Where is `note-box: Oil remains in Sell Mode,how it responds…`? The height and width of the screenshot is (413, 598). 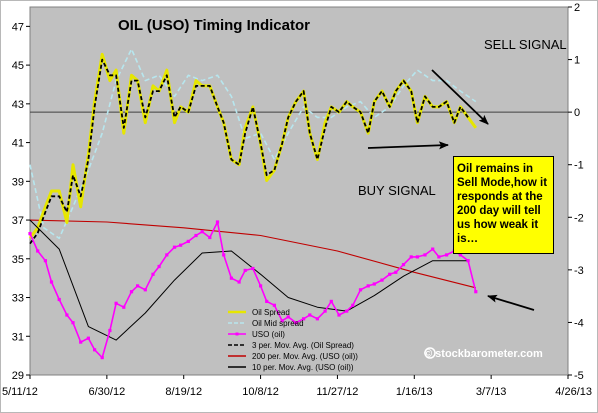
note-box: Oil remains in Sell Mode,how it responds… is located at coordinates (503, 205).